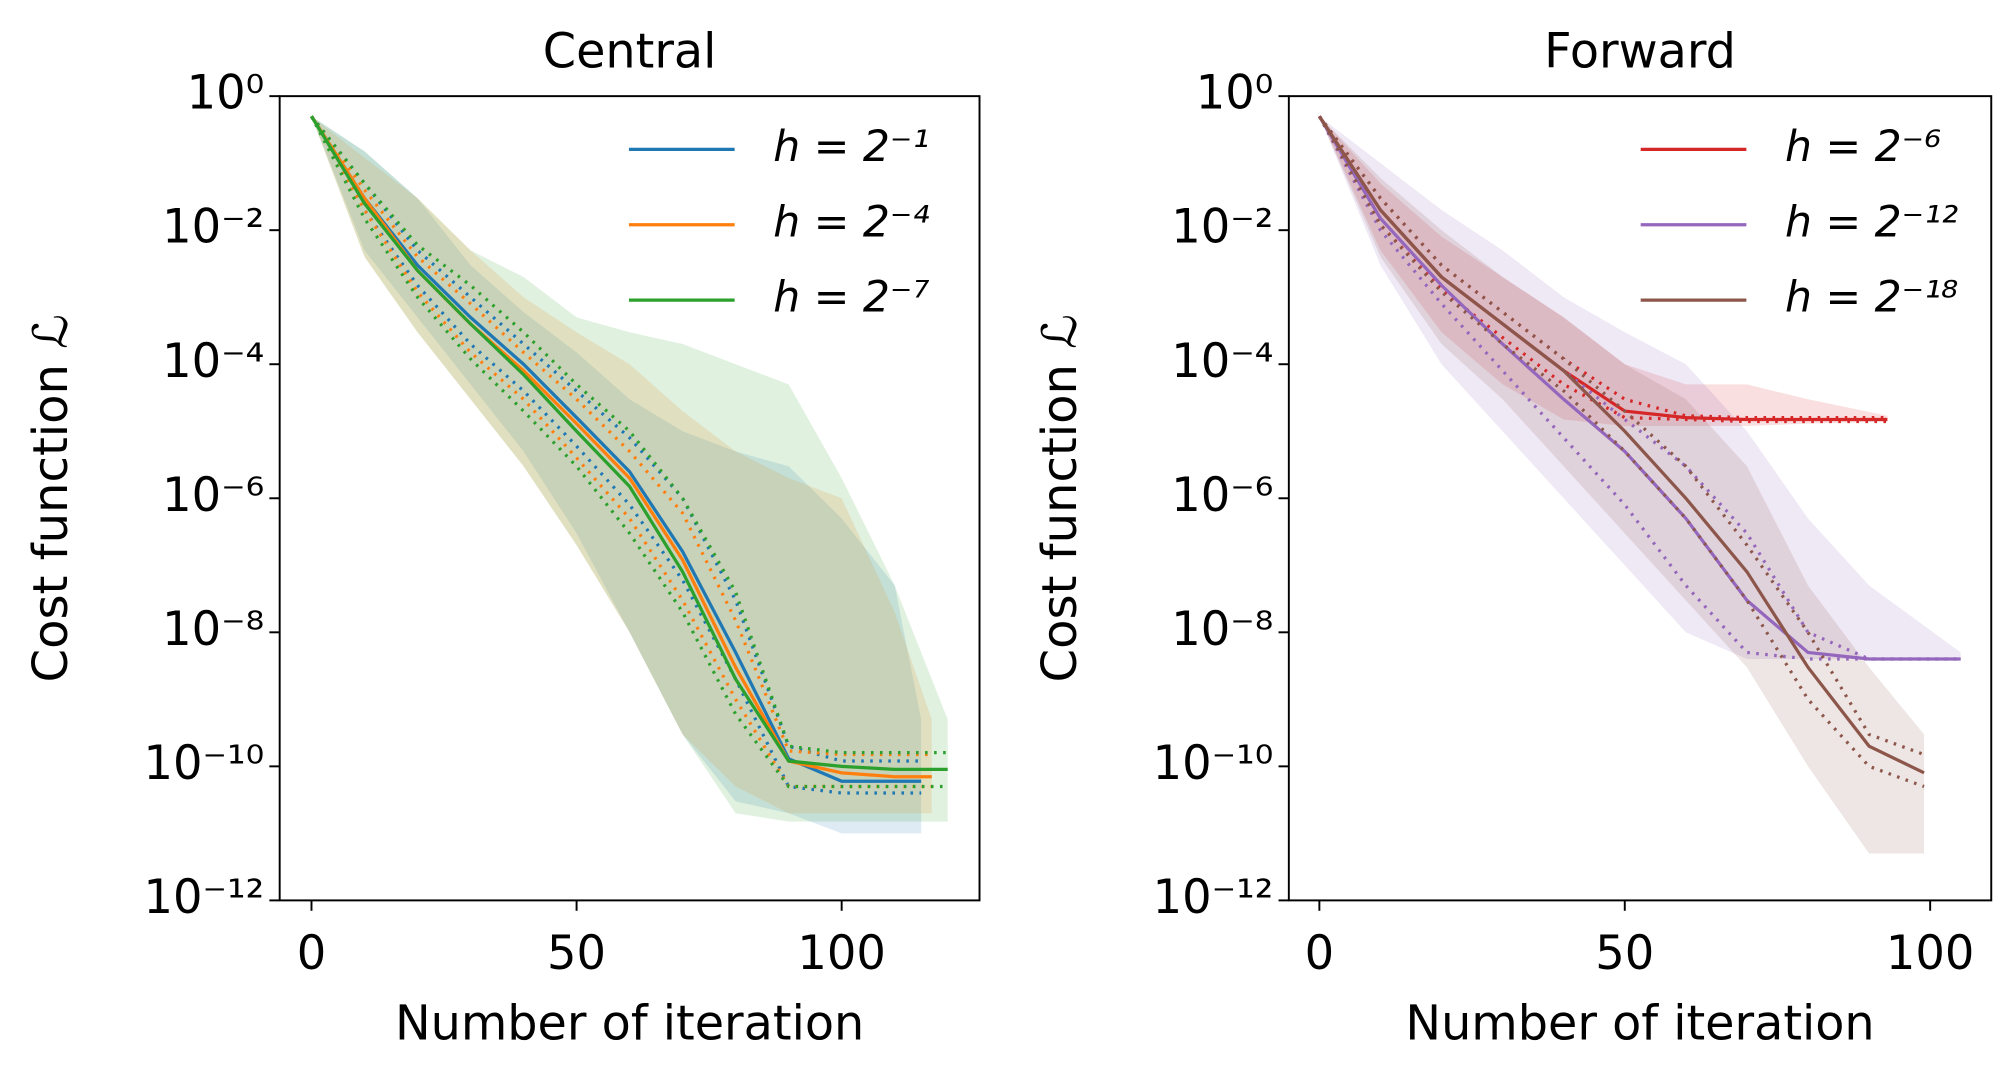 This screenshot has height=1068, width=2008. I want to click on legend-label: h = 2⁻¹⁸, so click(1871, 298).